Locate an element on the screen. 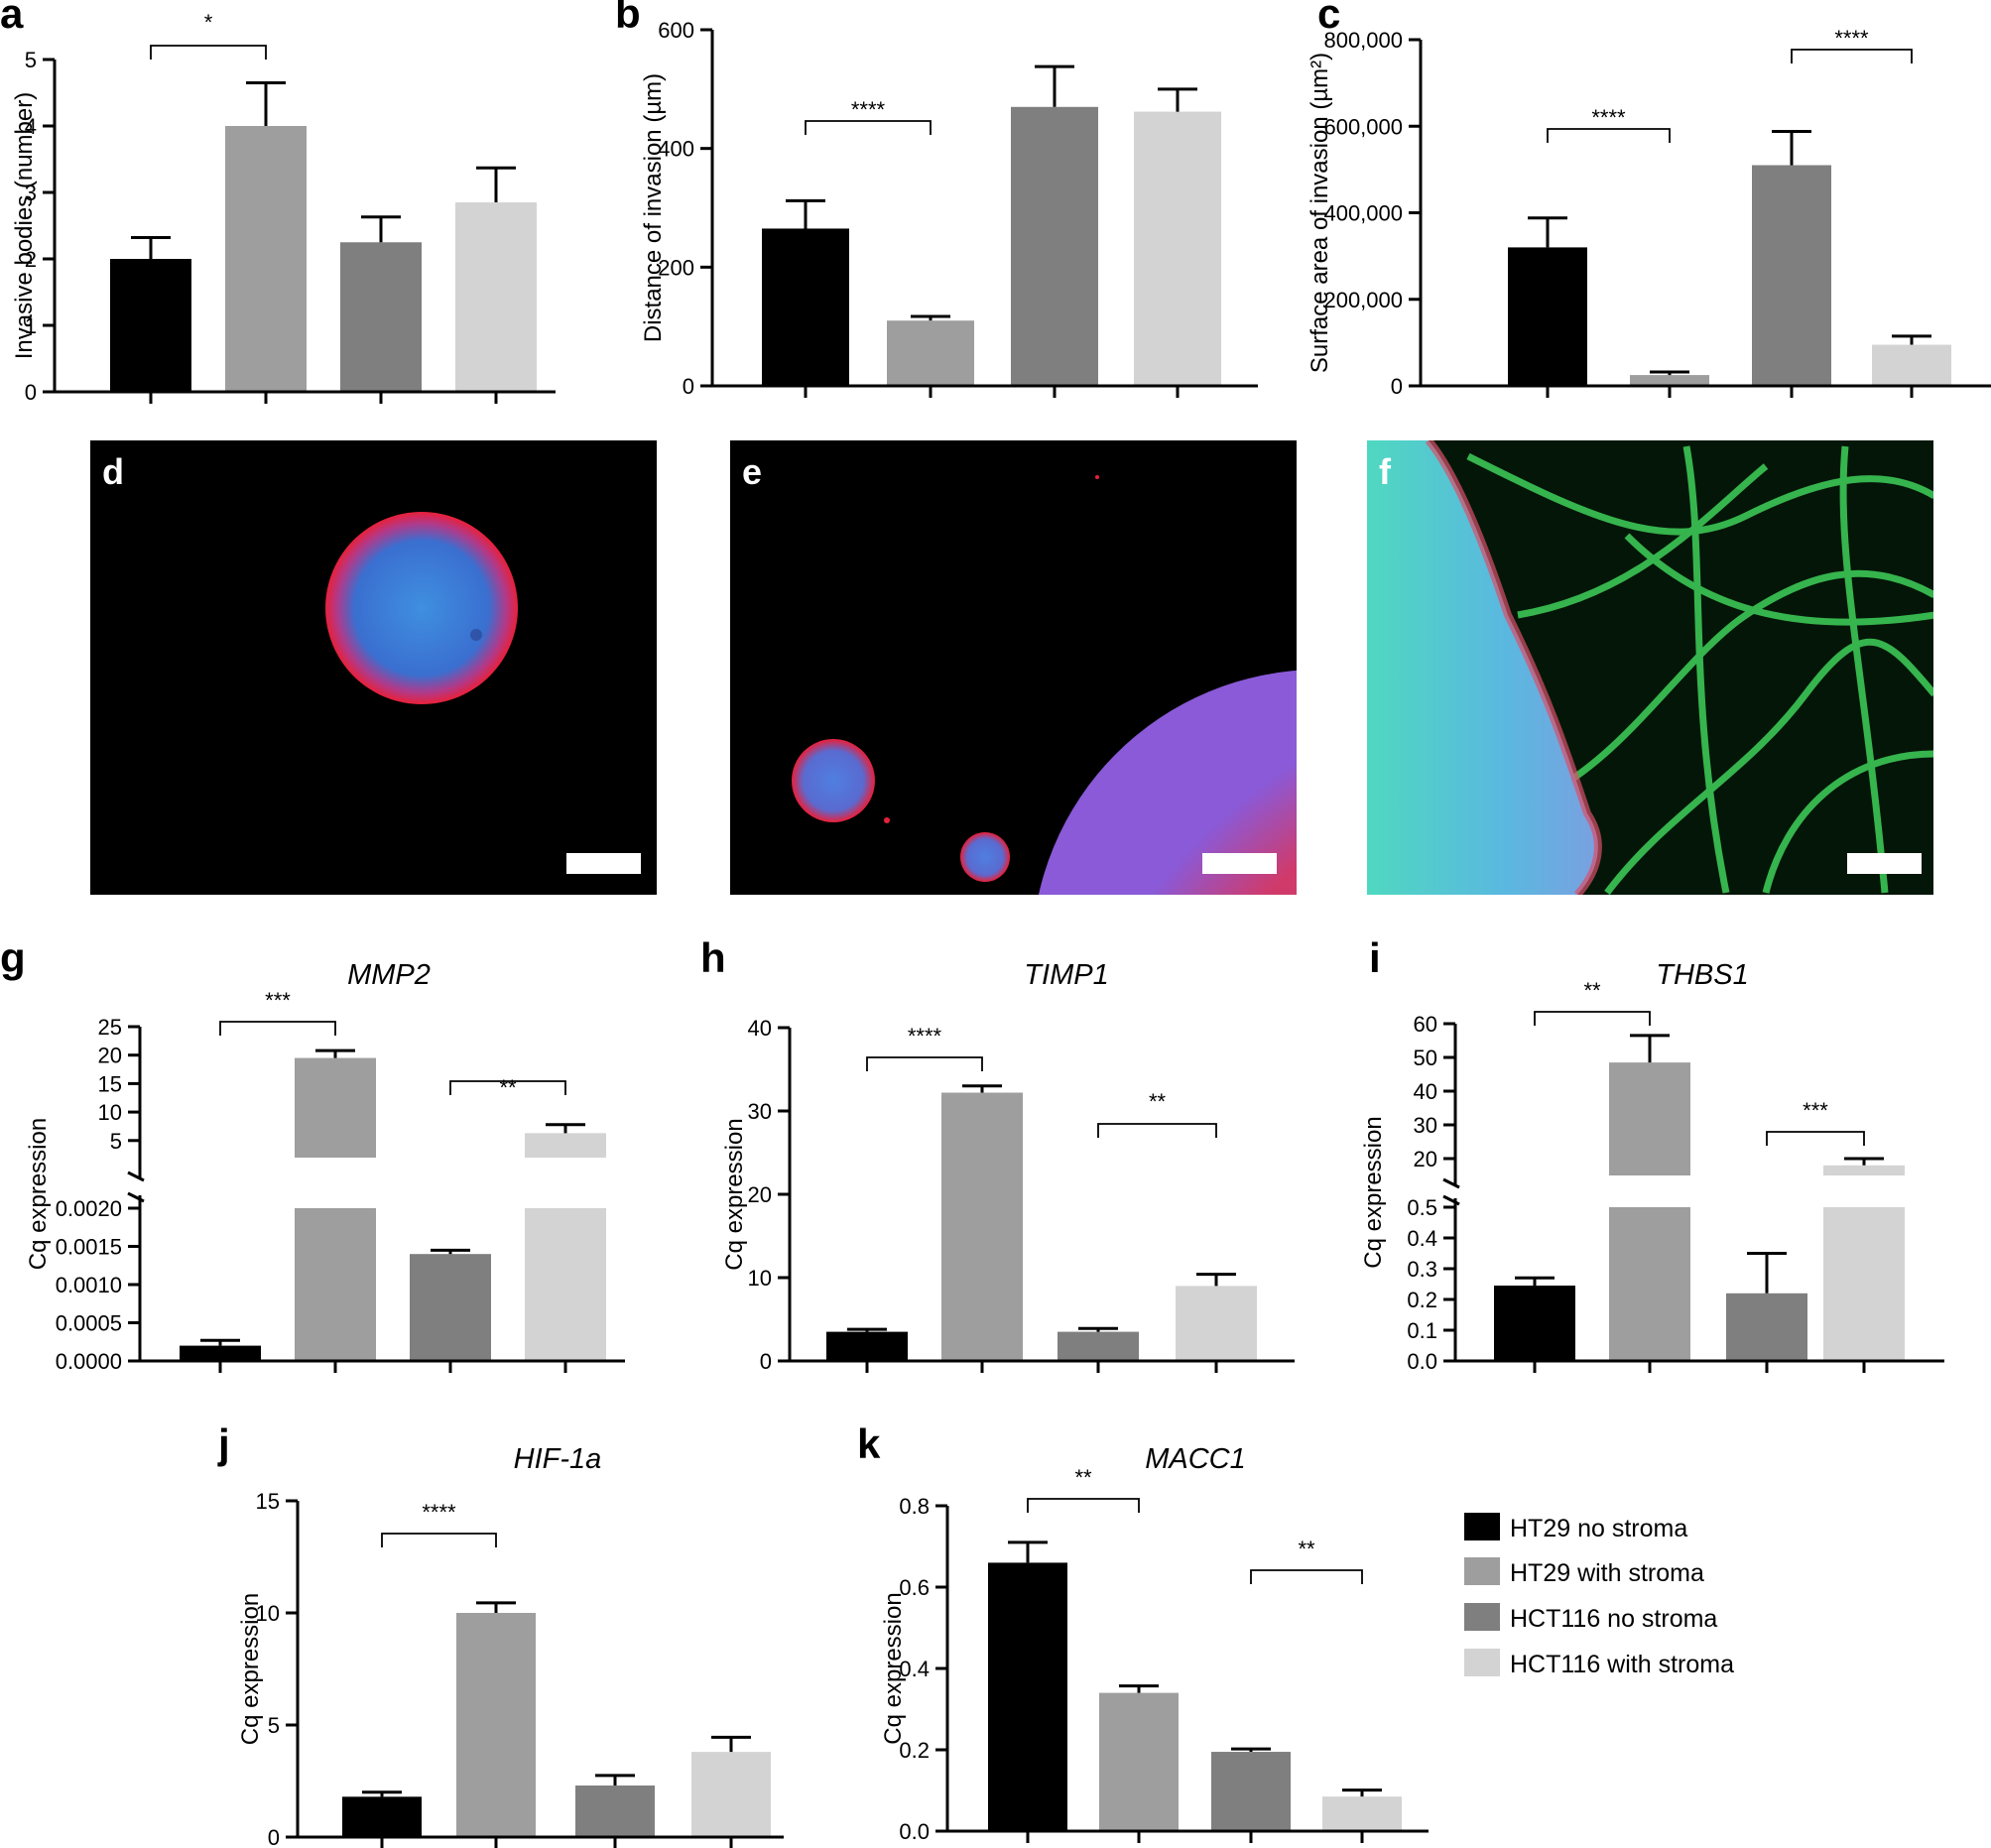  chart-a: Invasive bodies (number) 0 1 2 3 4 5 * is located at coordinates (283, 207).